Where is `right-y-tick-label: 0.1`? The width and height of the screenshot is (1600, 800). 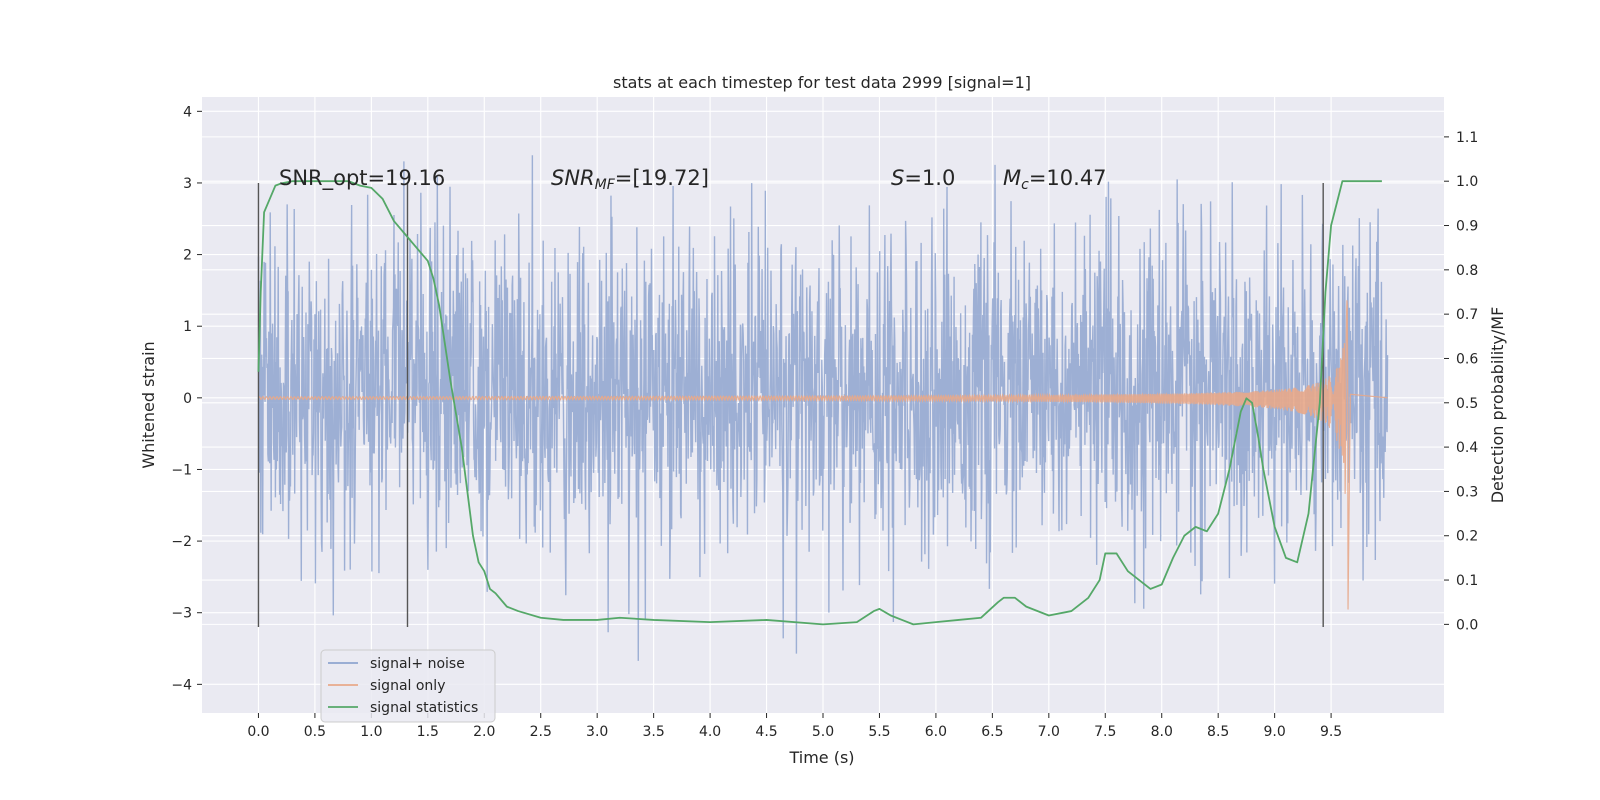 right-y-tick-label: 0.1 is located at coordinates (1467, 581).